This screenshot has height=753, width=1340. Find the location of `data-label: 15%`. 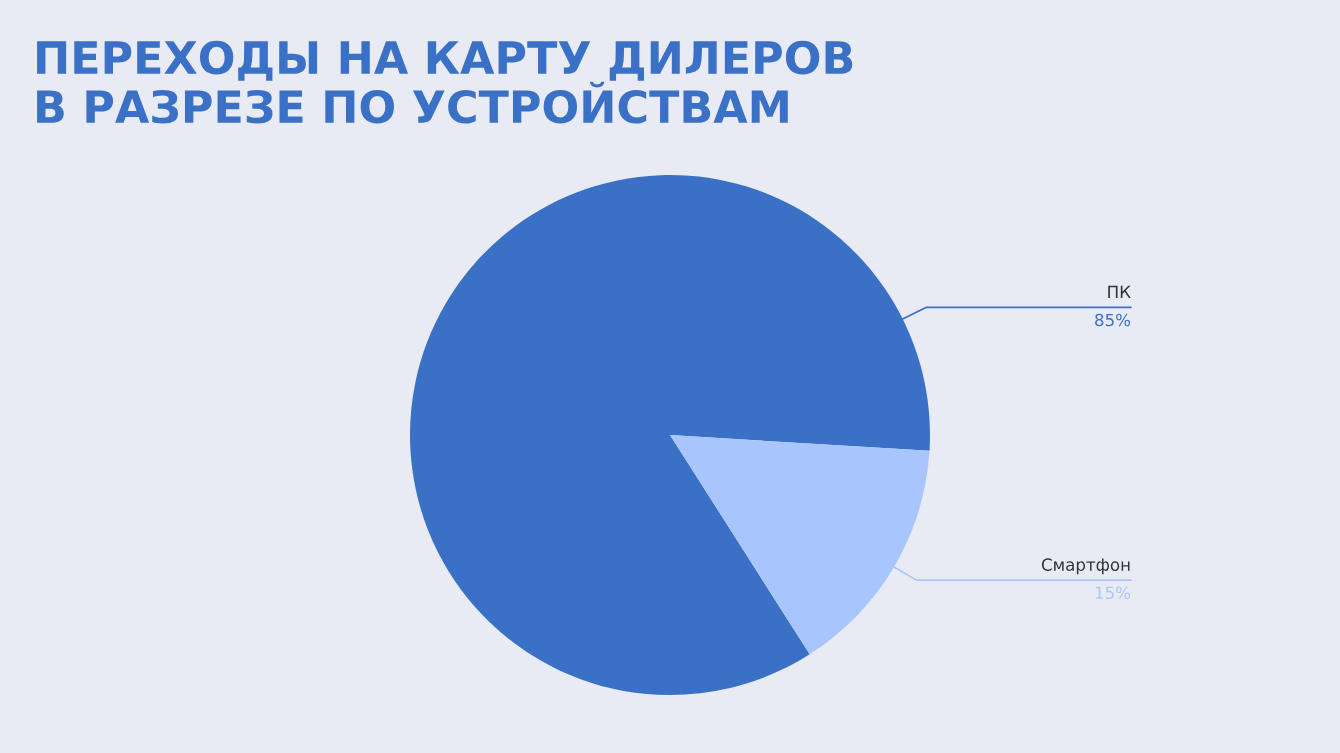

data-label: 15% is located at coordinates (1113, 593).